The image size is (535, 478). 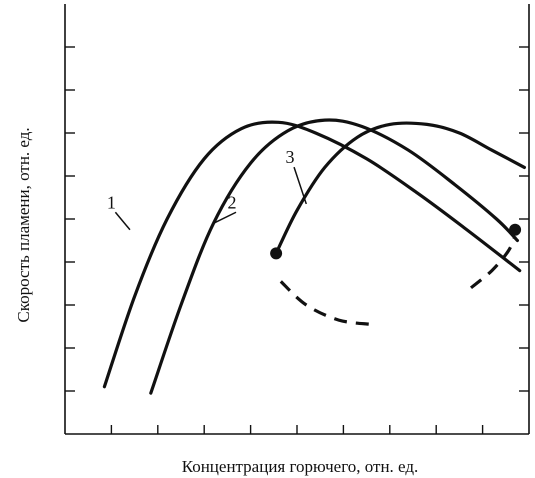 What do you see at coordinates (232, 202) in the screenshot?
I see `curve-label-2: 2` at bounding box center [232, 202].